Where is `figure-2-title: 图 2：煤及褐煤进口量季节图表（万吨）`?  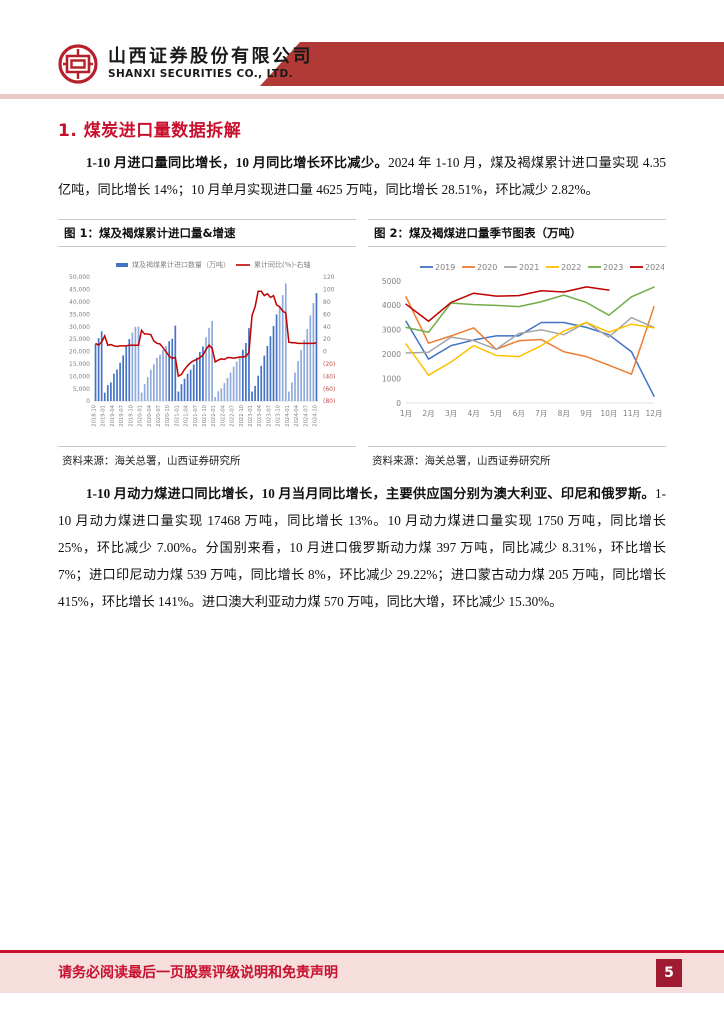 figure-2-title: 图 2：煤及褐煤进口量季节图表（万吨） is located at coordinates (517, 233).